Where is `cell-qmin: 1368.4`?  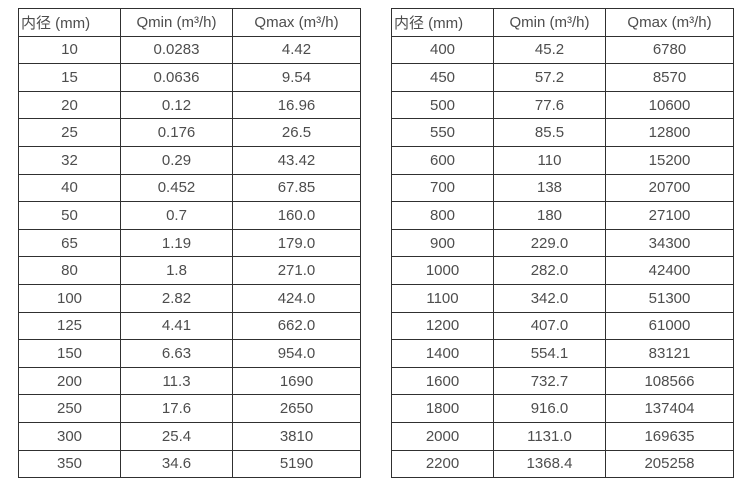
cell-qmin: 1368.4 is located at coordinates (549, 464).